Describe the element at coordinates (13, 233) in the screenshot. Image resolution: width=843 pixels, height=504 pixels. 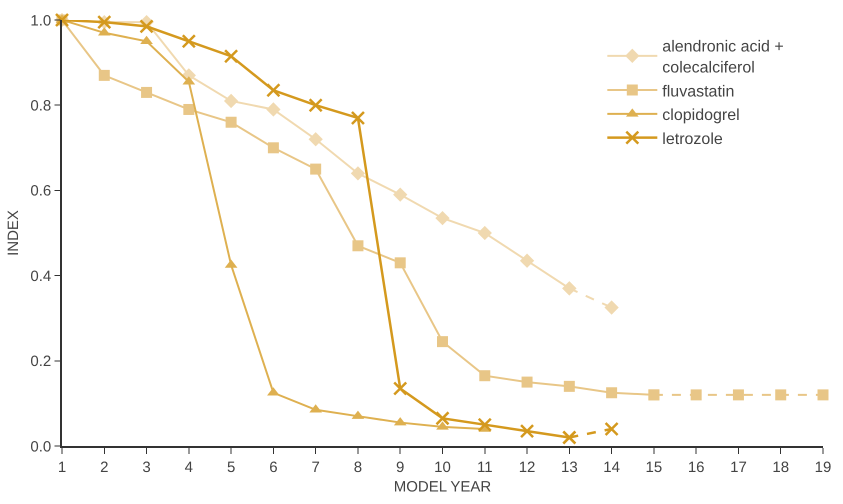
I see `y-axis-title: INDEX` at that location.